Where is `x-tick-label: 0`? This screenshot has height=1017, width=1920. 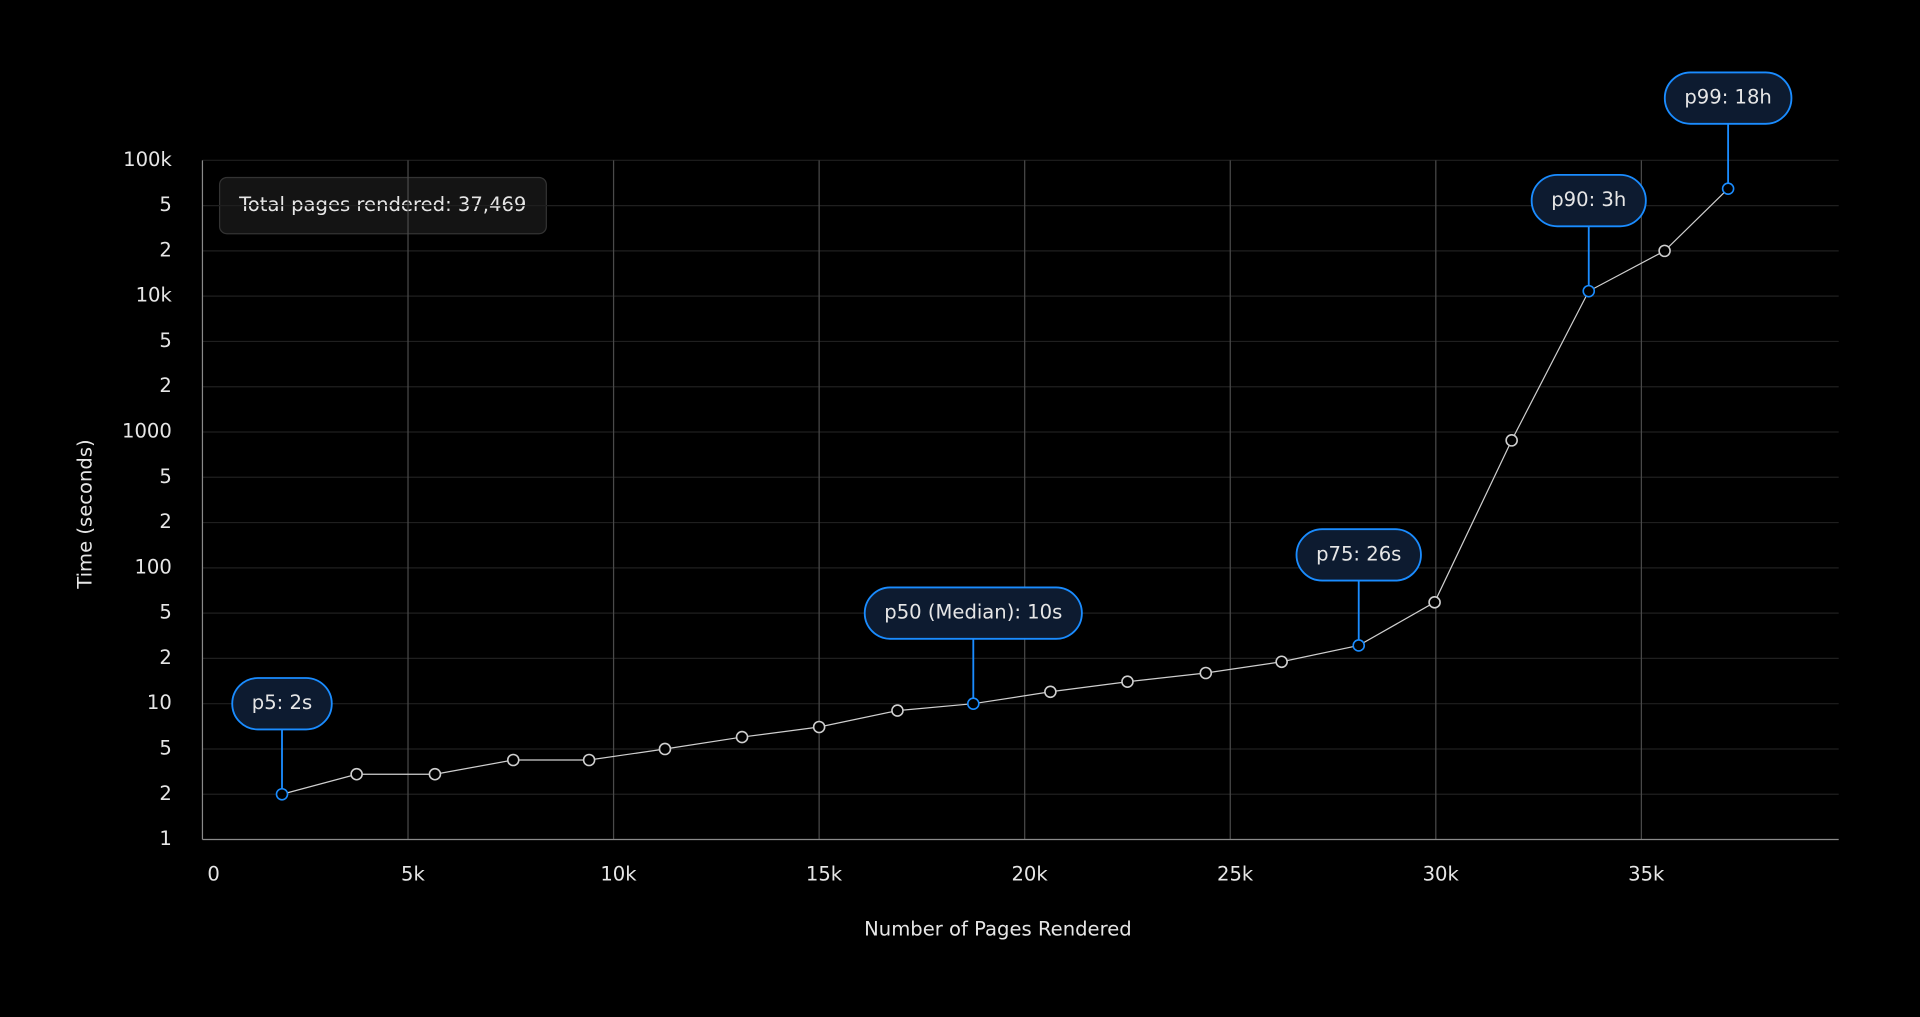
x-tick-label: 0 is located at coordinates (213, 874).